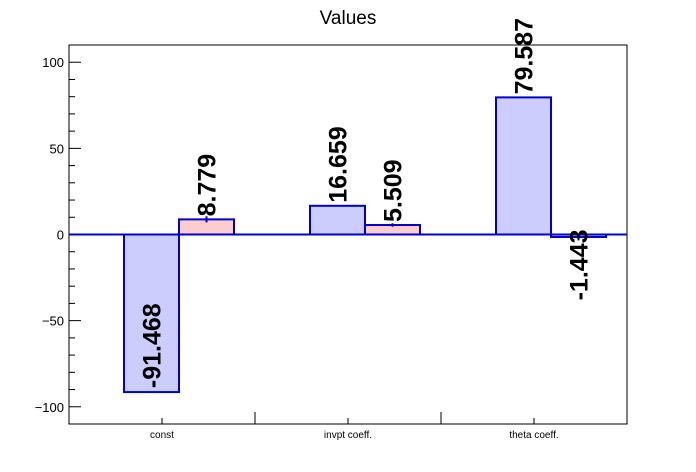 The width and height of the screenshot is (696, 472). Describe the element at coordinates (339, 164) in the screenshot. I see `bar-value-label: 16.659` at that location.